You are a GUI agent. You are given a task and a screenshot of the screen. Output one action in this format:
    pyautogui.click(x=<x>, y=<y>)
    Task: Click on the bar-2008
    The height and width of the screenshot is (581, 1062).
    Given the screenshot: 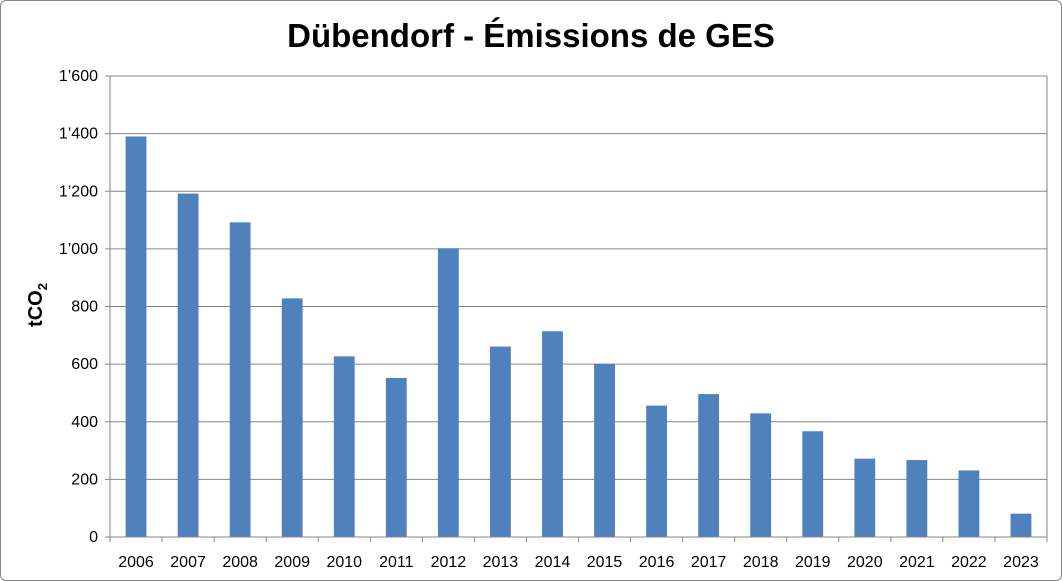 What is the action you would take?
    pyautogui.click(x=240, y=379)
    